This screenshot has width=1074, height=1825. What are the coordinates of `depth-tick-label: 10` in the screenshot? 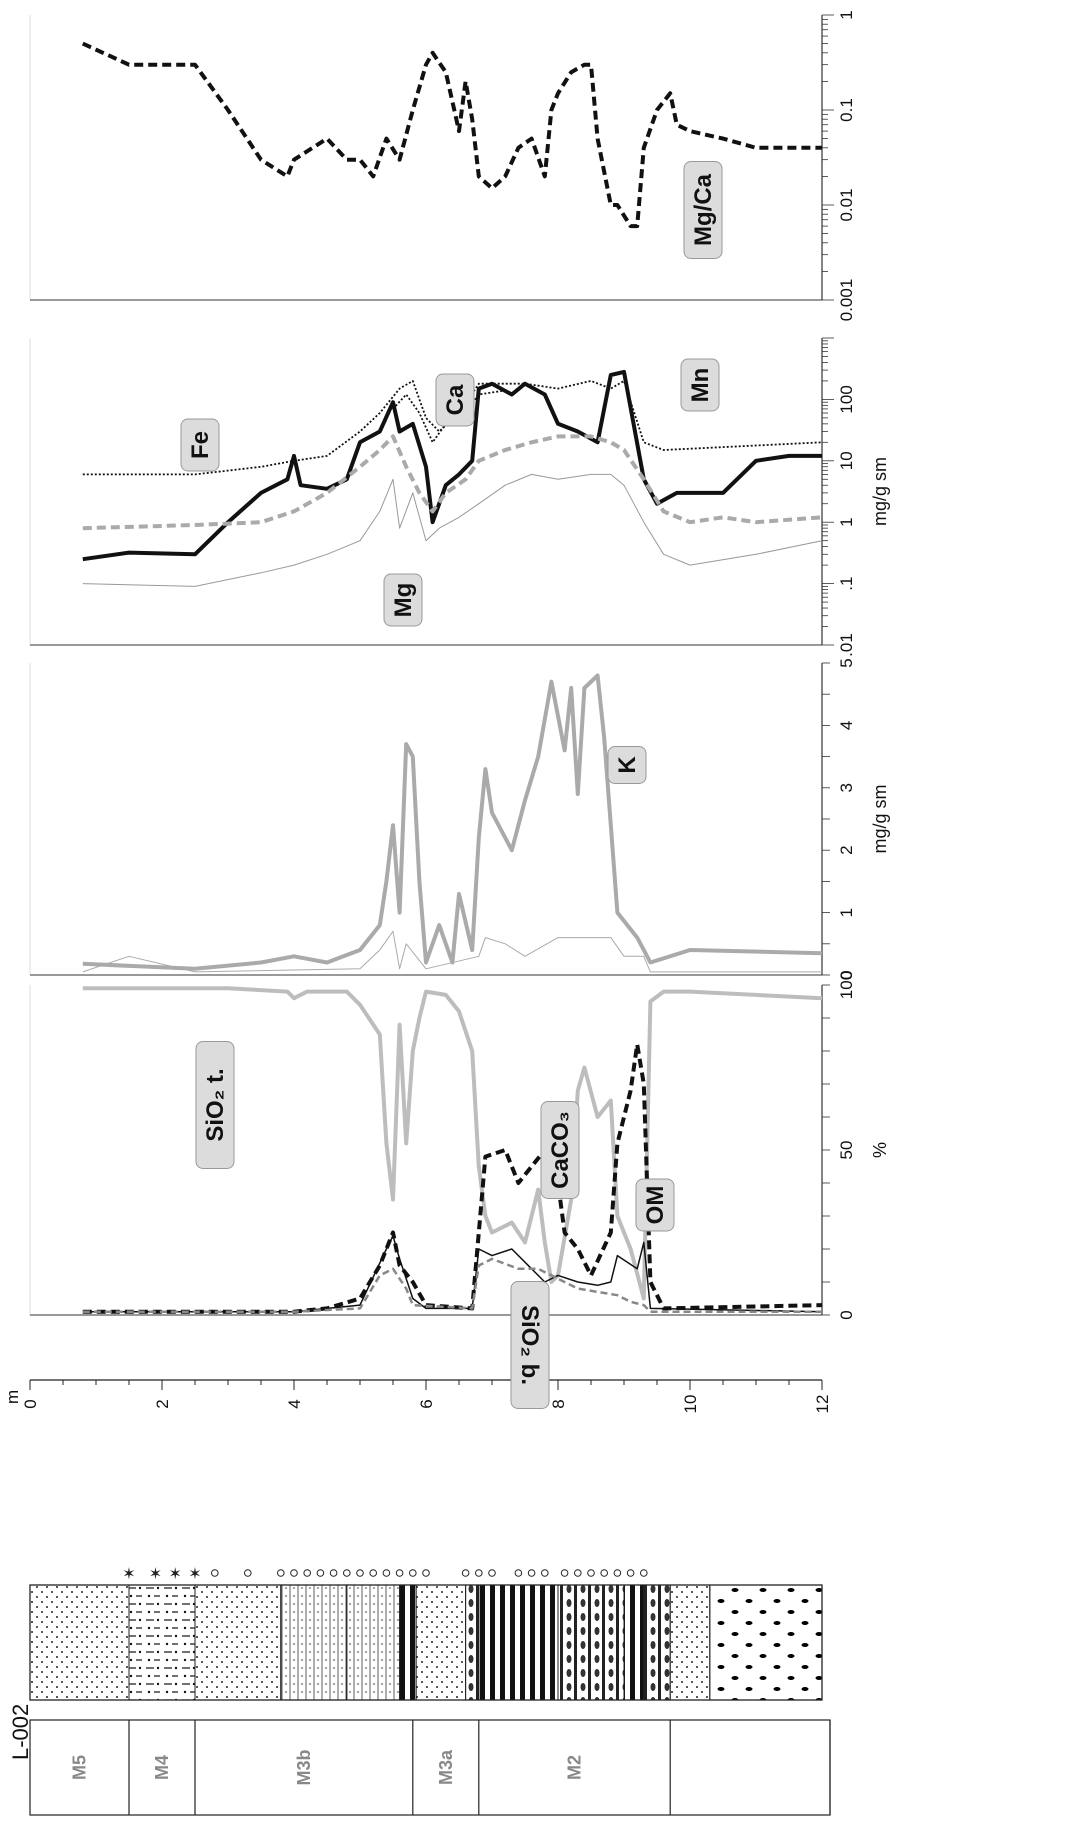 It's located at (690, 1404).